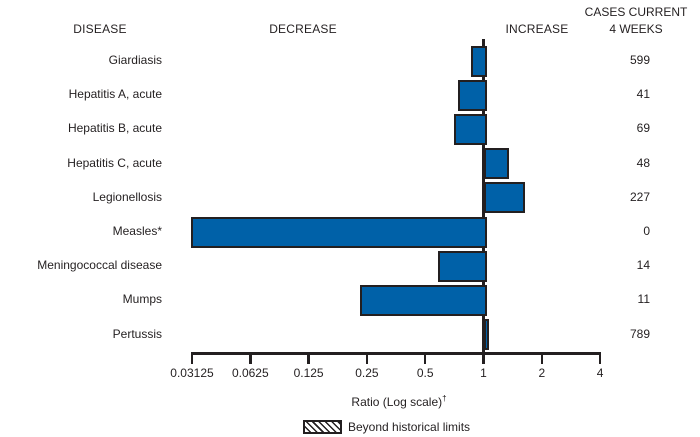 The width and height of the screenshot is (700, 437). I want to click on x-axis-title: Ratio (Log scale)†, so click(399, 401).